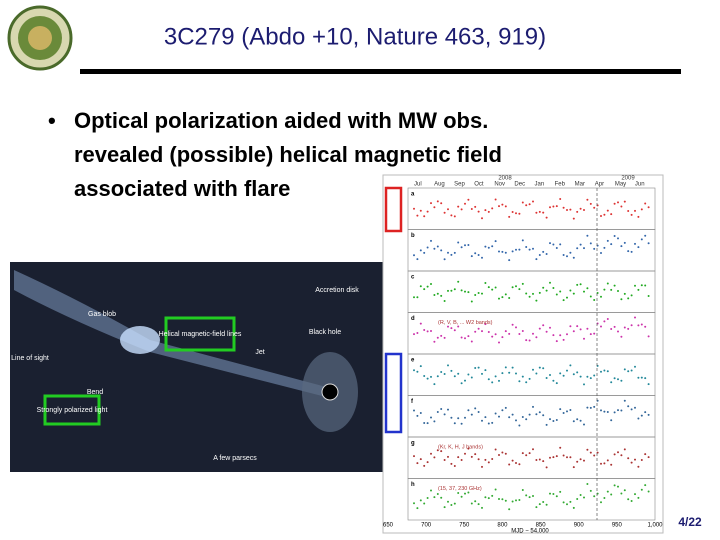 This screenshot has height=540, width=720. I want to click on illustration-label: Bend, so click(95, 392).